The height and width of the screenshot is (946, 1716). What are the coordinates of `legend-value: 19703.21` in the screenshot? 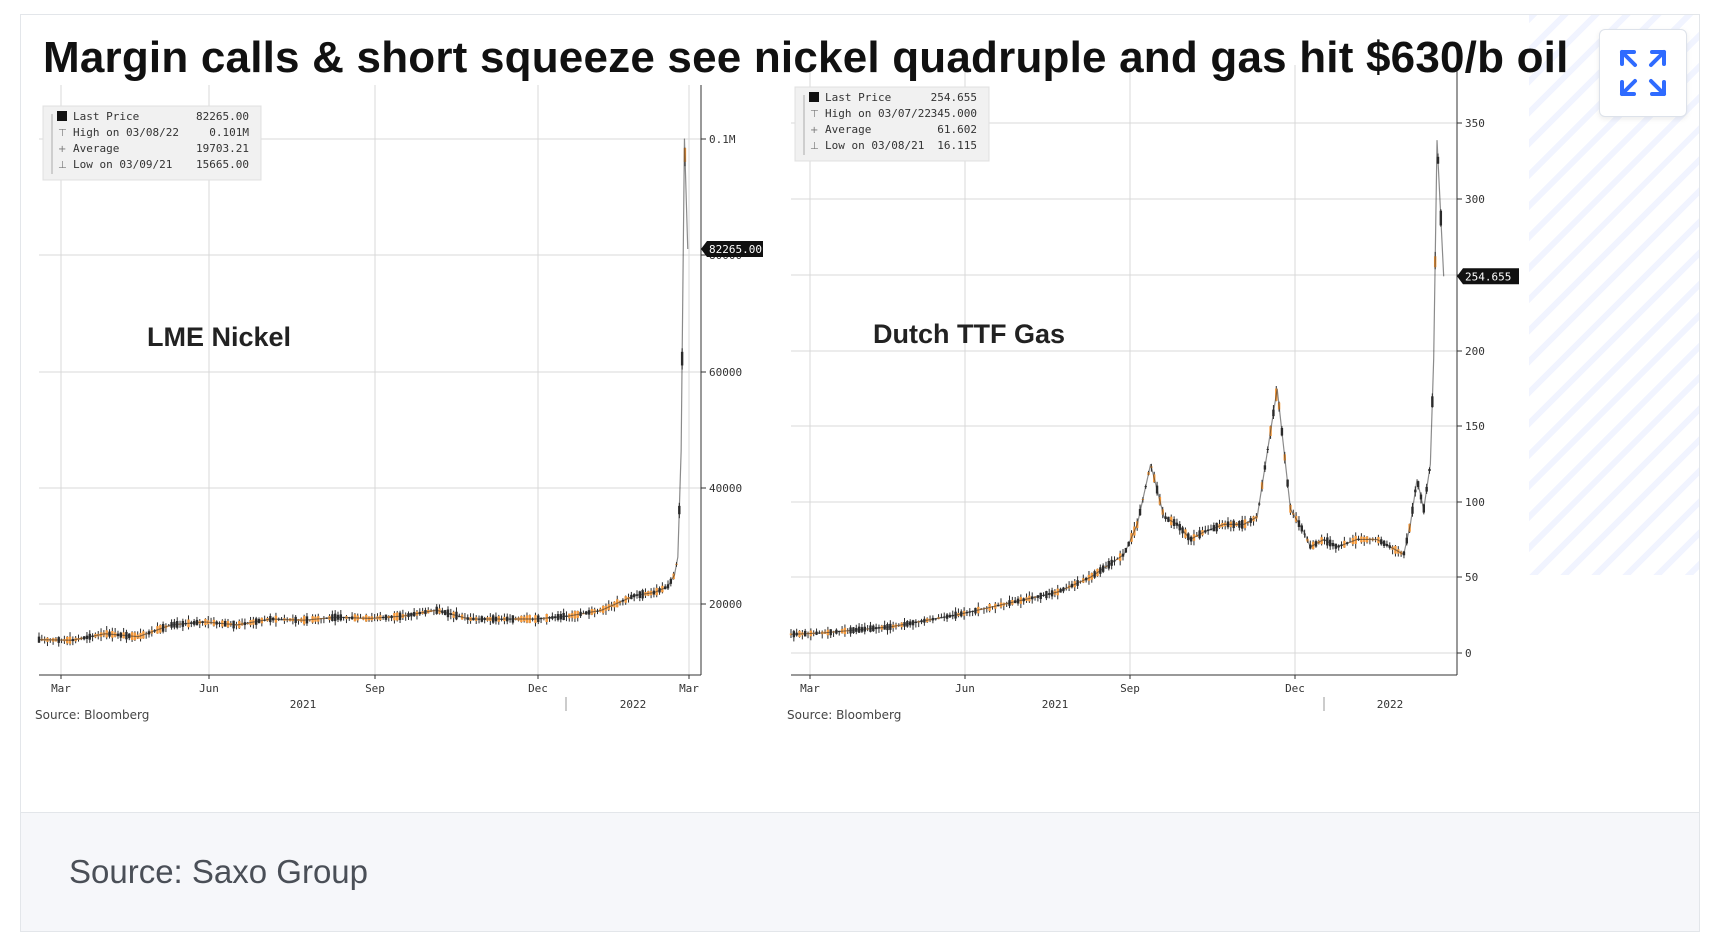 It's located at (222, 148).